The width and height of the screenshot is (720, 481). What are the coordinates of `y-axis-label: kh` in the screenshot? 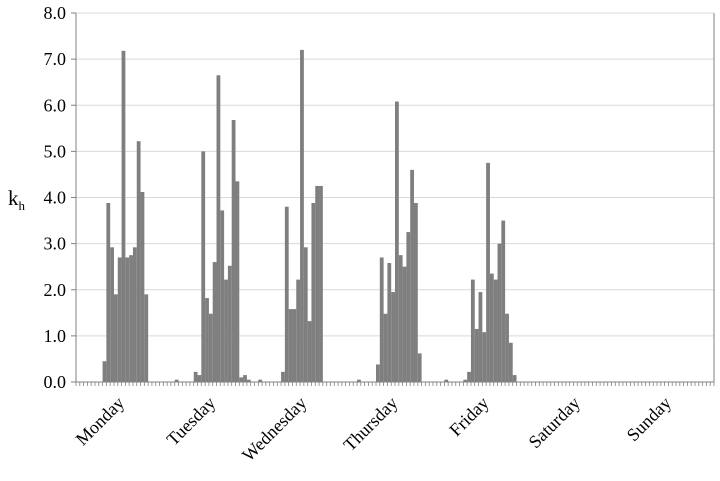 It's located at (17, 199).